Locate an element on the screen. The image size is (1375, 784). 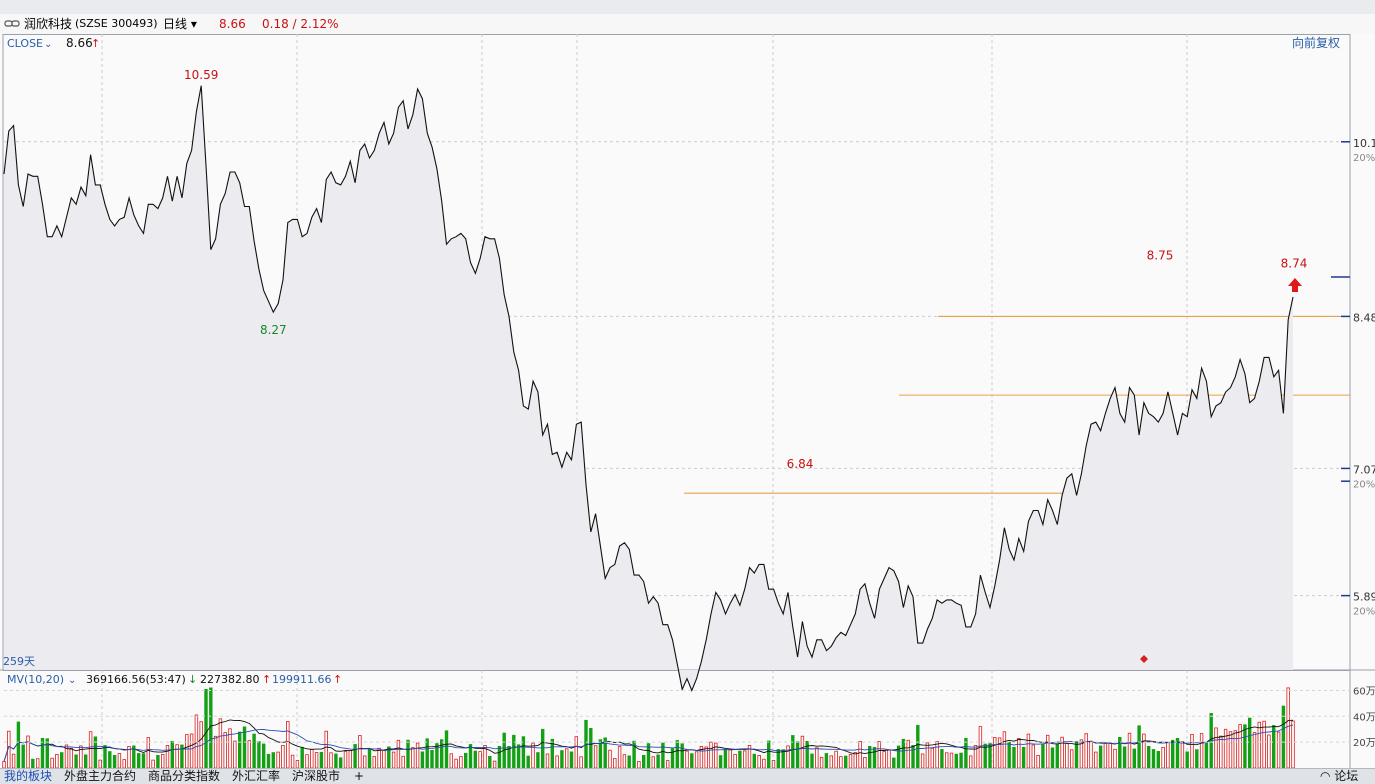
price-axis: 10.1 20% 8.48 7.07 20% 5.89 20% is located at coordinates (1353, 377).